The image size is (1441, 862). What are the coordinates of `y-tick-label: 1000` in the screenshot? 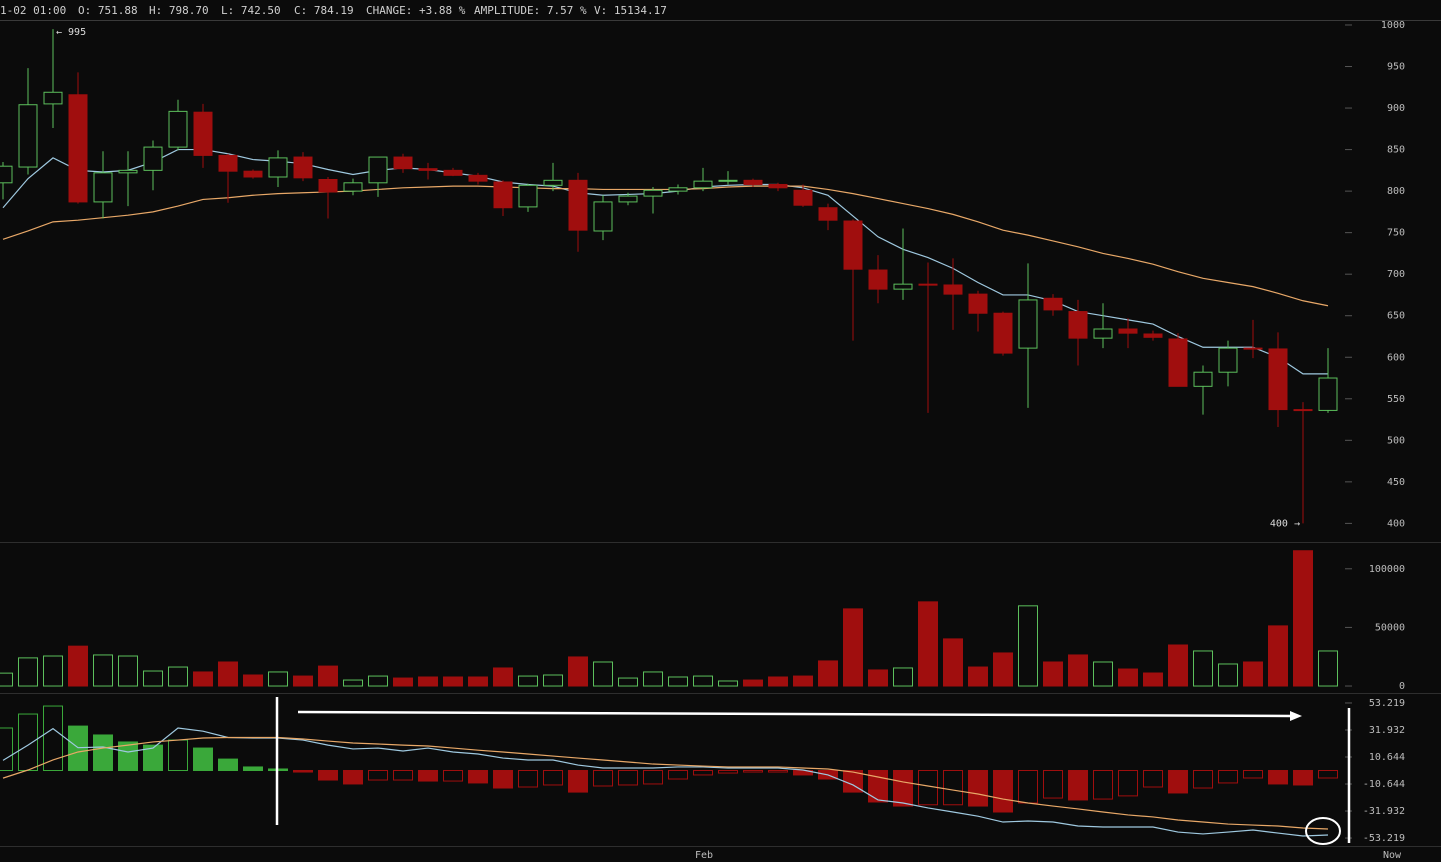 It's located at (1393, 25).